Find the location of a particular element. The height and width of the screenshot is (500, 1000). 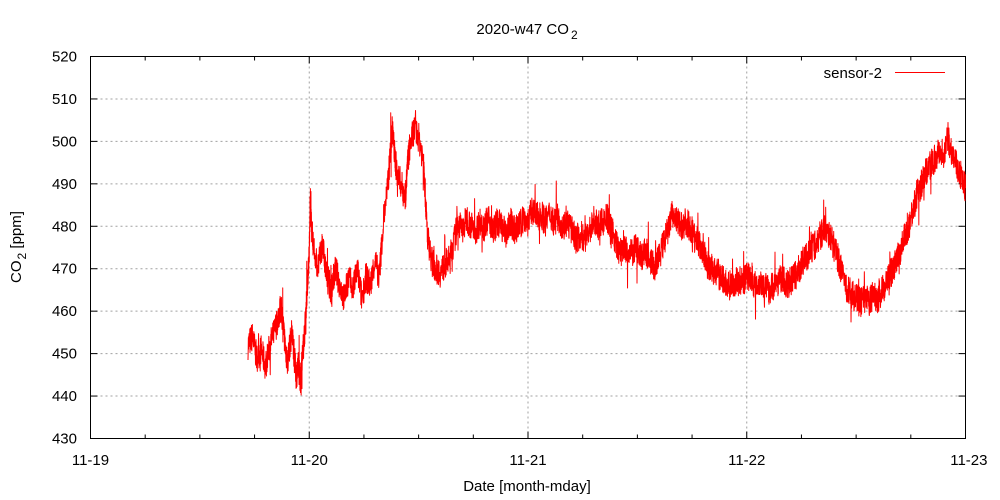

y-tick-labels: 430 440 450 460 470 480 490 500 510 520 is located at coordinates (64, 248).